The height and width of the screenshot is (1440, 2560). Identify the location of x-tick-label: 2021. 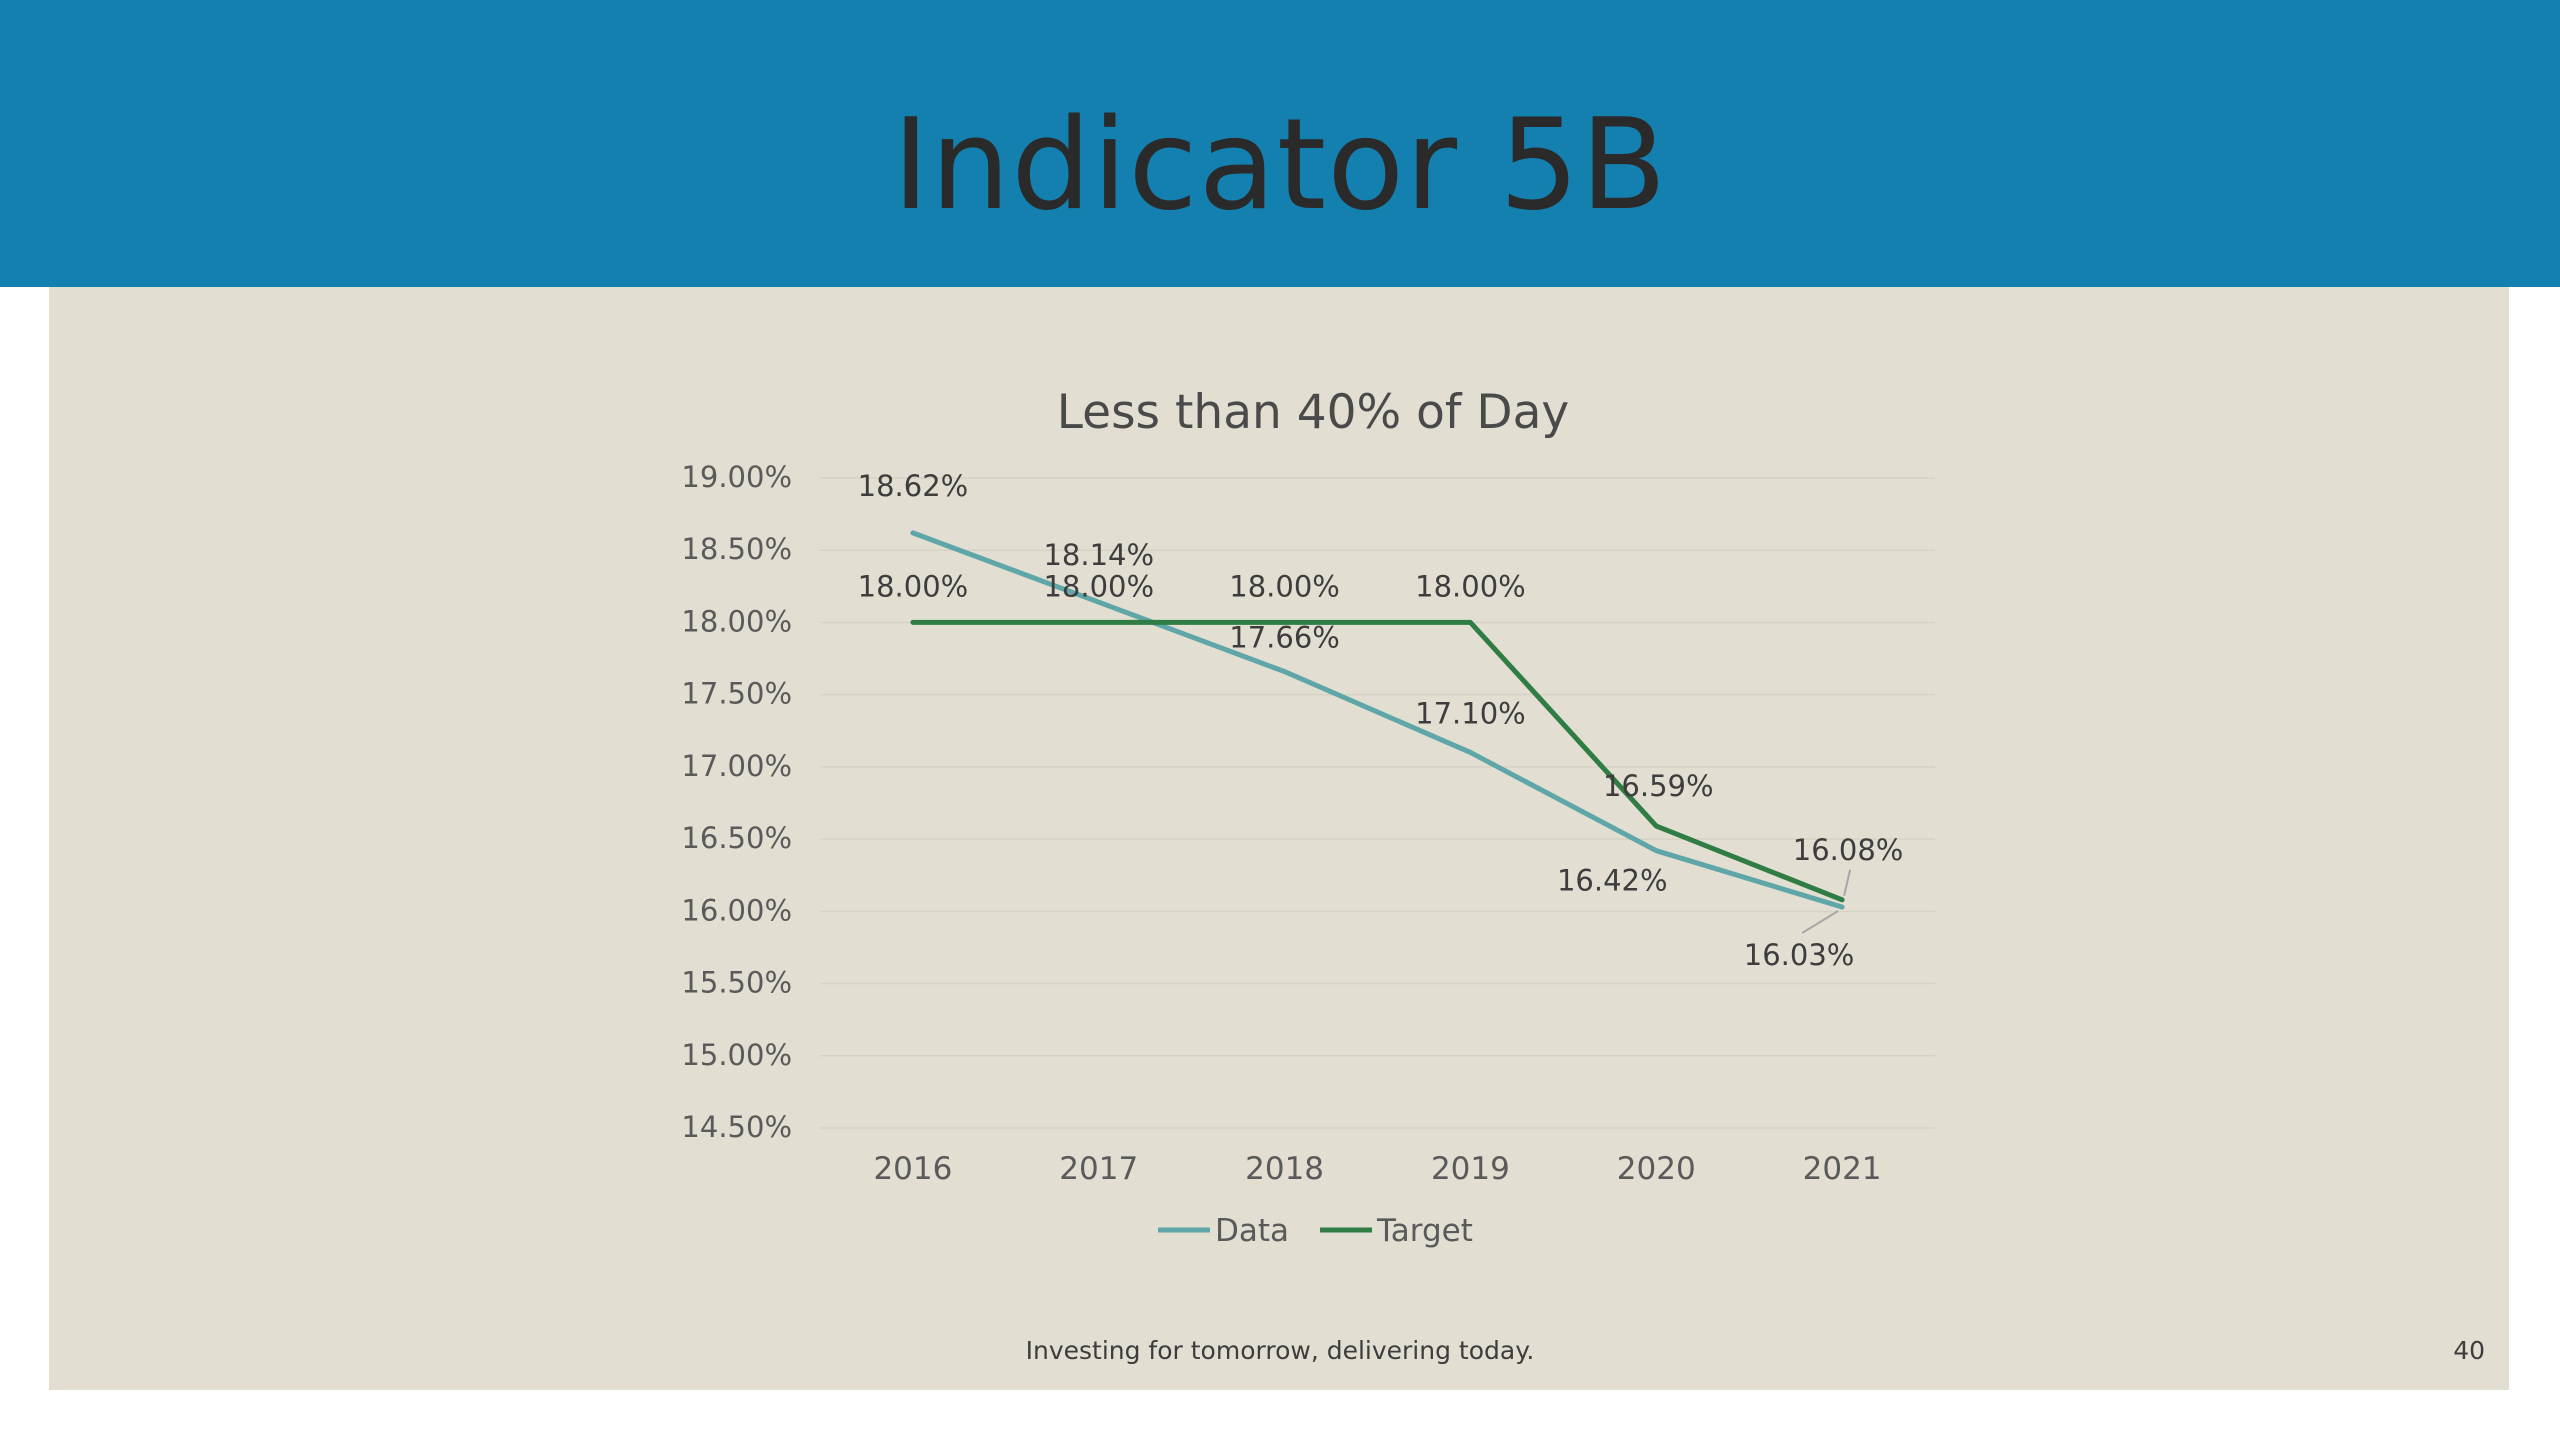
(1842, 1169).